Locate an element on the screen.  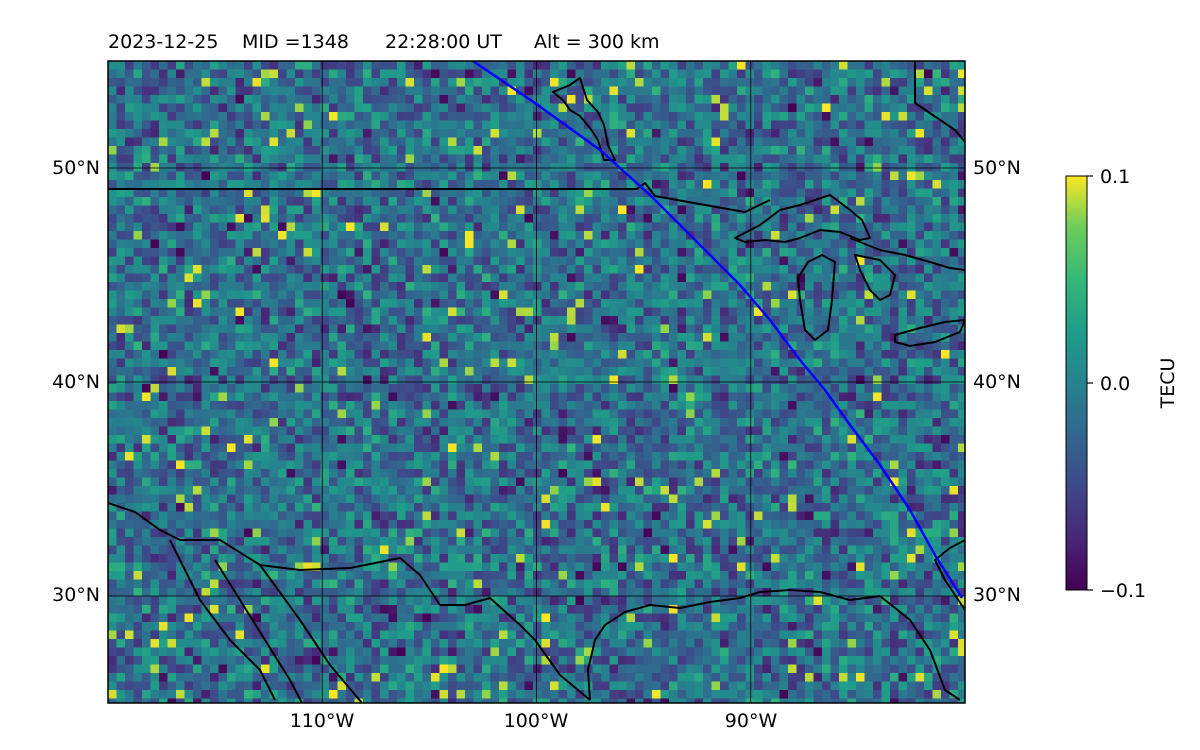
lake-erie is located at coordinates (929, 333).